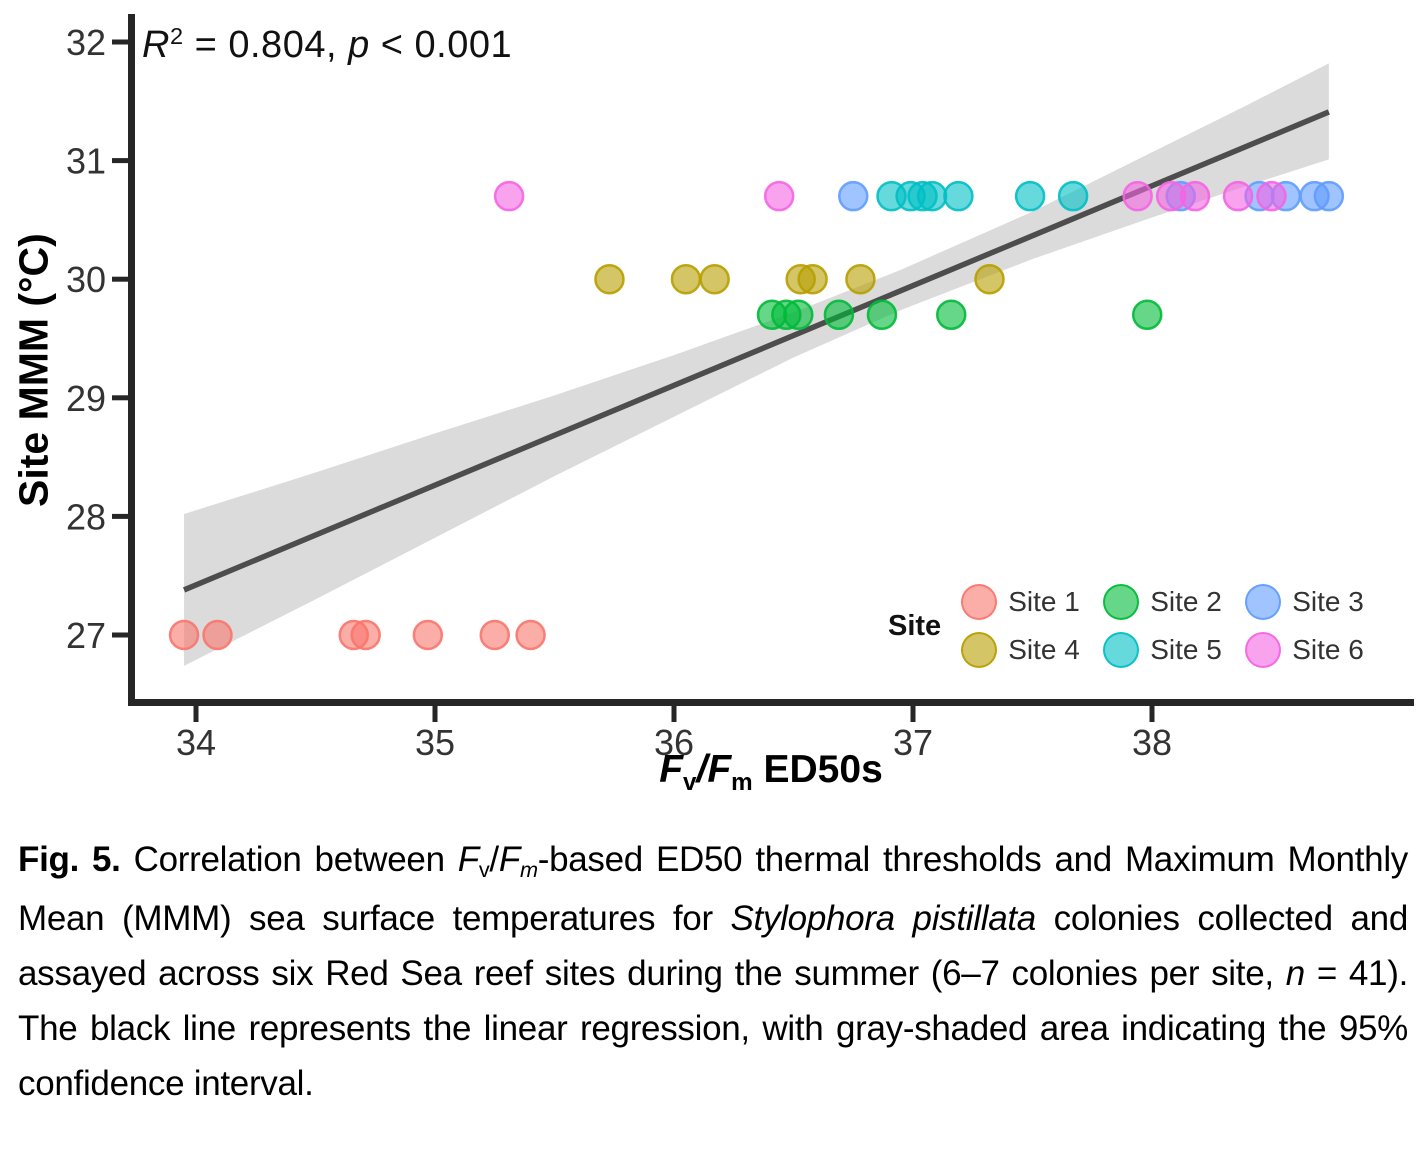 The height and width of the screenshot is (1172, 1424). Describe the element at coordinates (86, 398) in the screenshot. I see `y-tick-label: 29` at that location.